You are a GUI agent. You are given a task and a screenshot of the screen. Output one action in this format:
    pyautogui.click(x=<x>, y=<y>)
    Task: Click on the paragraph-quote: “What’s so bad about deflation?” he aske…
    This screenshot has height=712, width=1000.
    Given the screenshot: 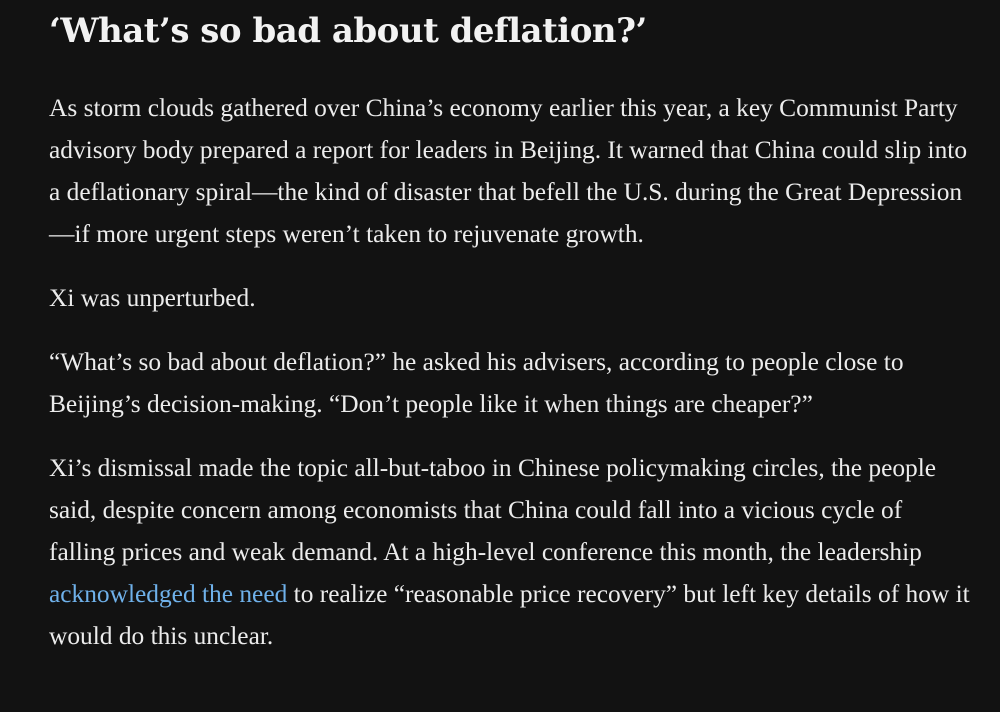 What is the action you would take?
    pyautogui.click(x=476, y=383)
    